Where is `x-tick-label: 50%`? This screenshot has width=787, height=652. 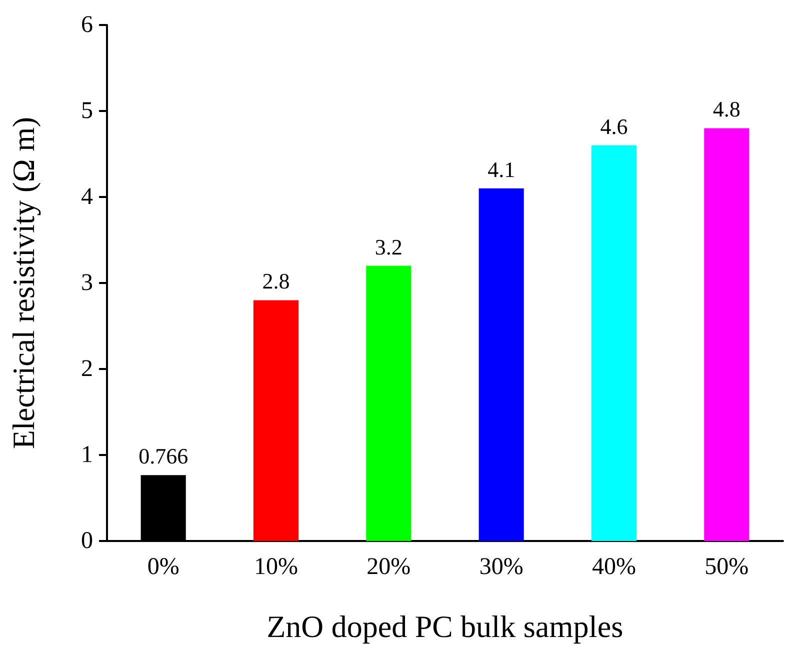 x-tick-label: 50% is located at coordinates (726, 567).